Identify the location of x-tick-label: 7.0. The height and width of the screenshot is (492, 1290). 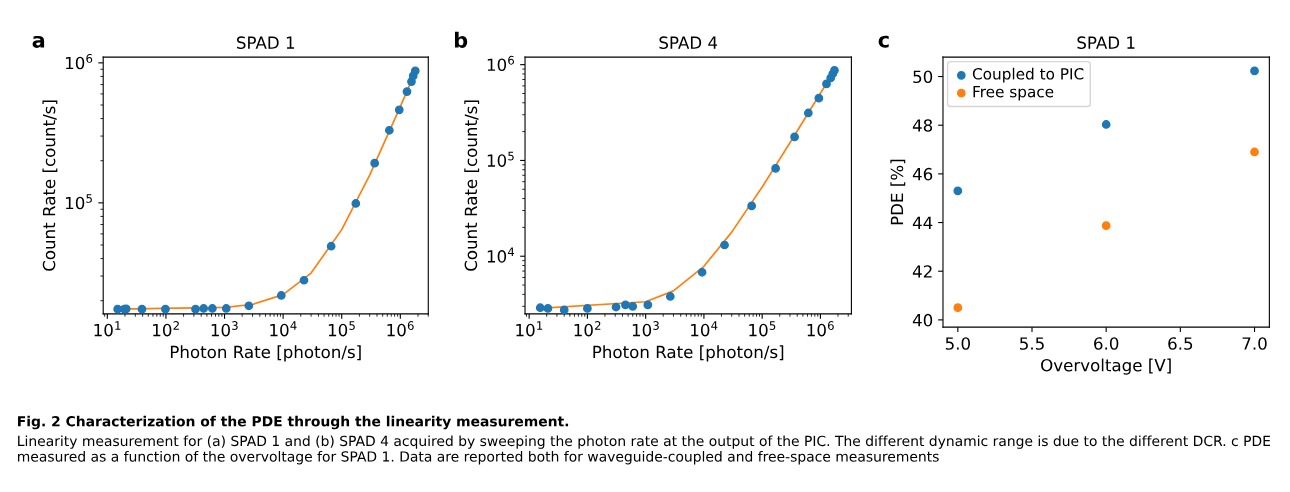
(1254, 343).